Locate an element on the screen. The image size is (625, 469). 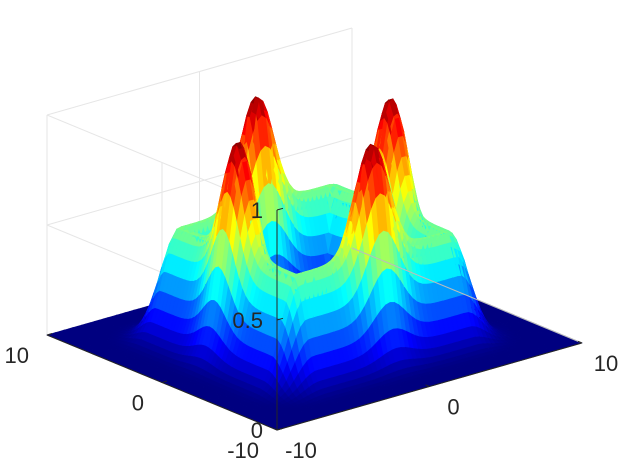
y-tick-label: -10 is located at coordinates (243, 450).